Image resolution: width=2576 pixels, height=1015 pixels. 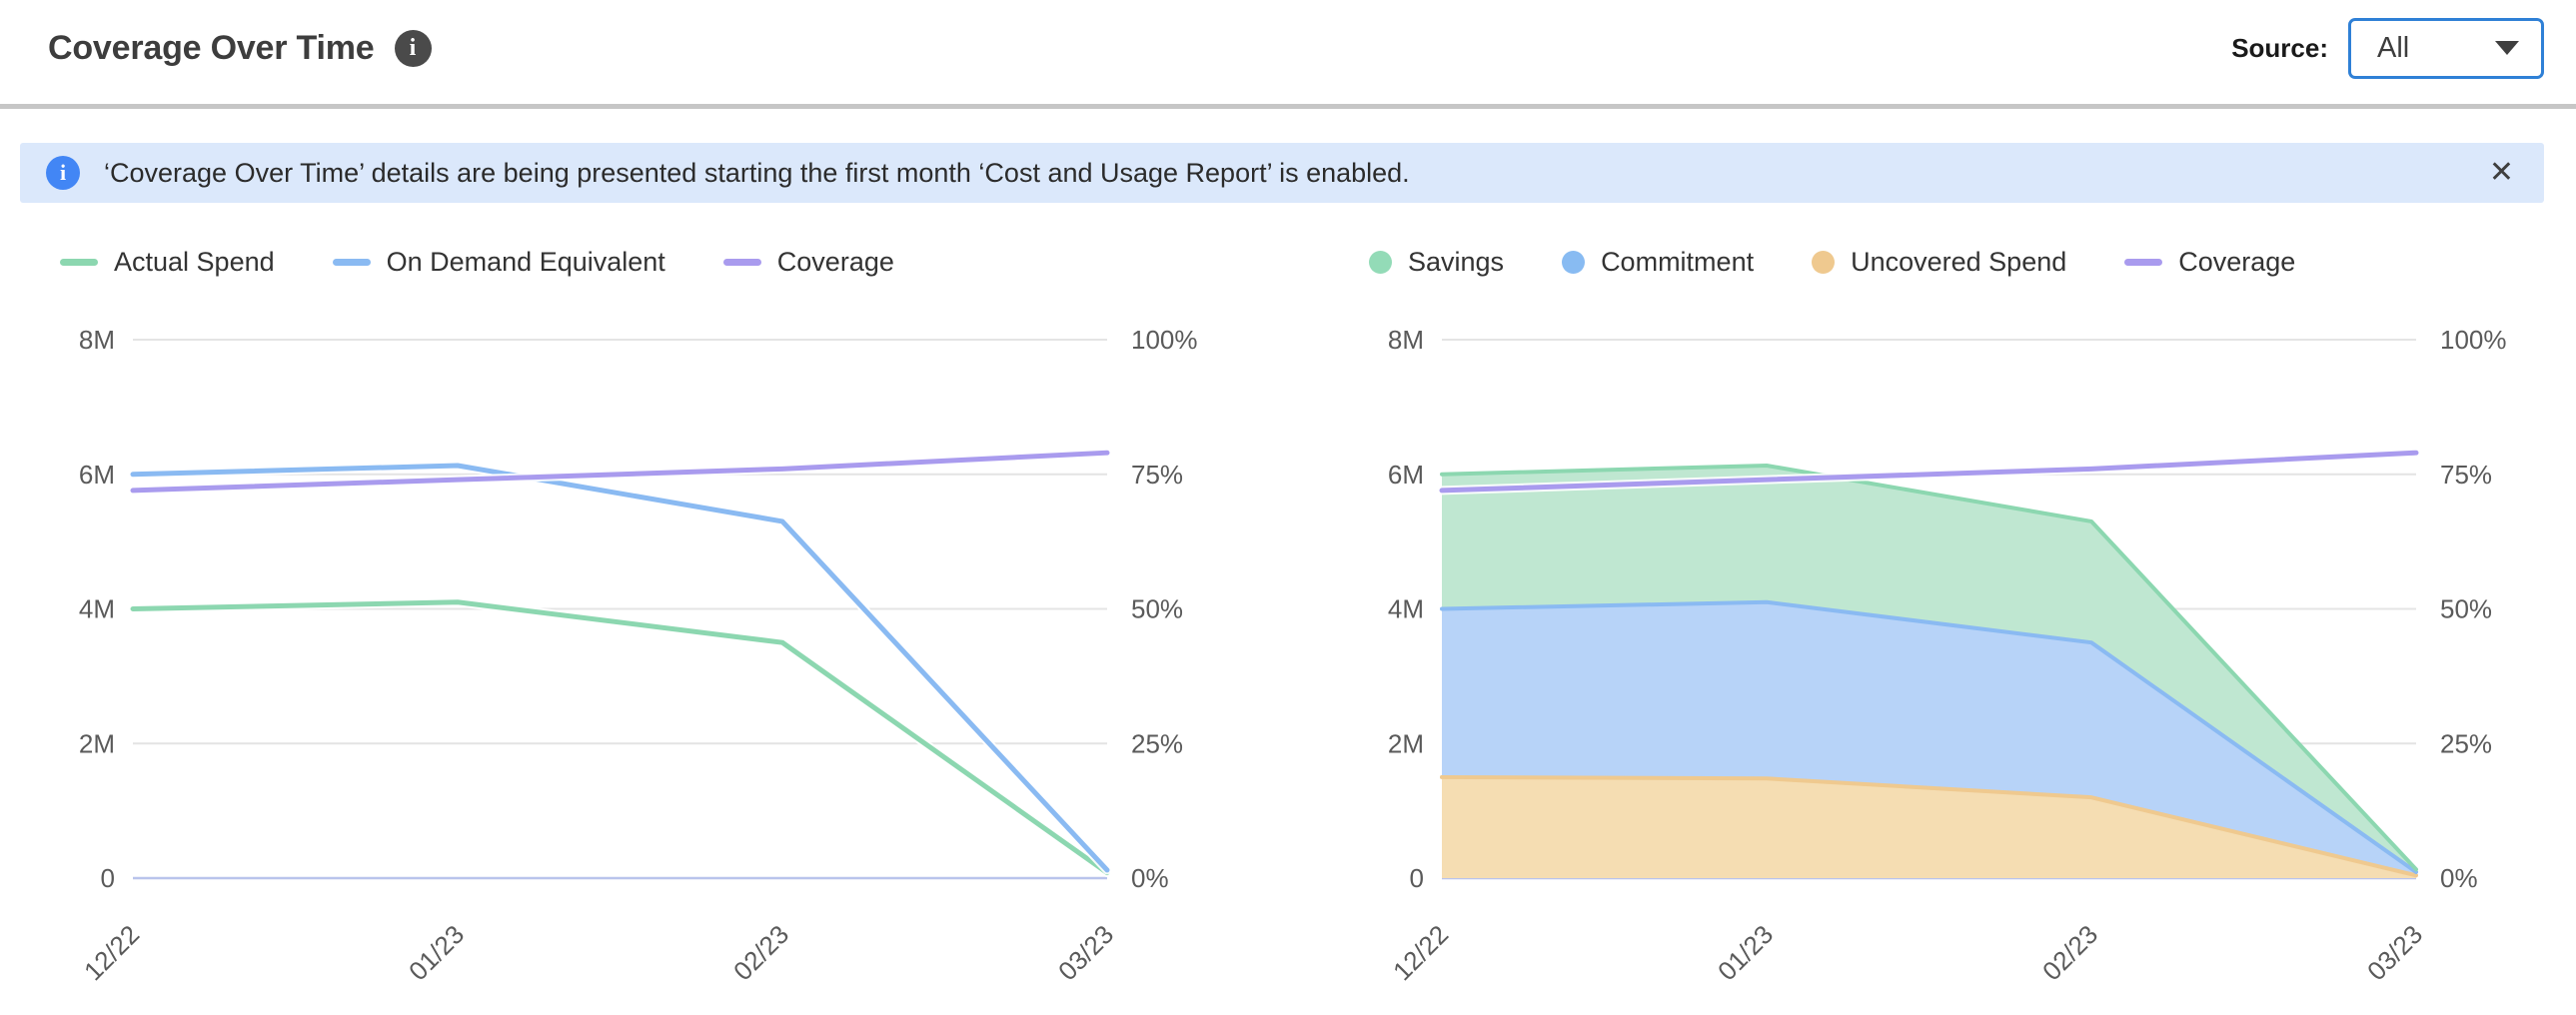 What do you see at coordinates (2393, 48) in the screenshot?
I see `source-dropdown-value: All` at bounding box center [2393, 48].